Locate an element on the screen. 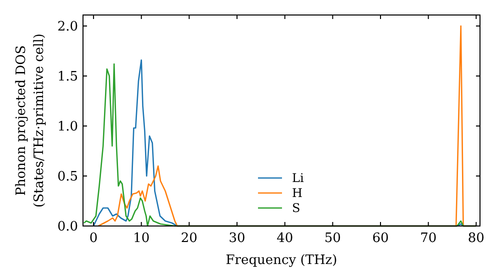 This screenshot has height=280, width=500. legend-label: H is located at coordinates (297, 193).